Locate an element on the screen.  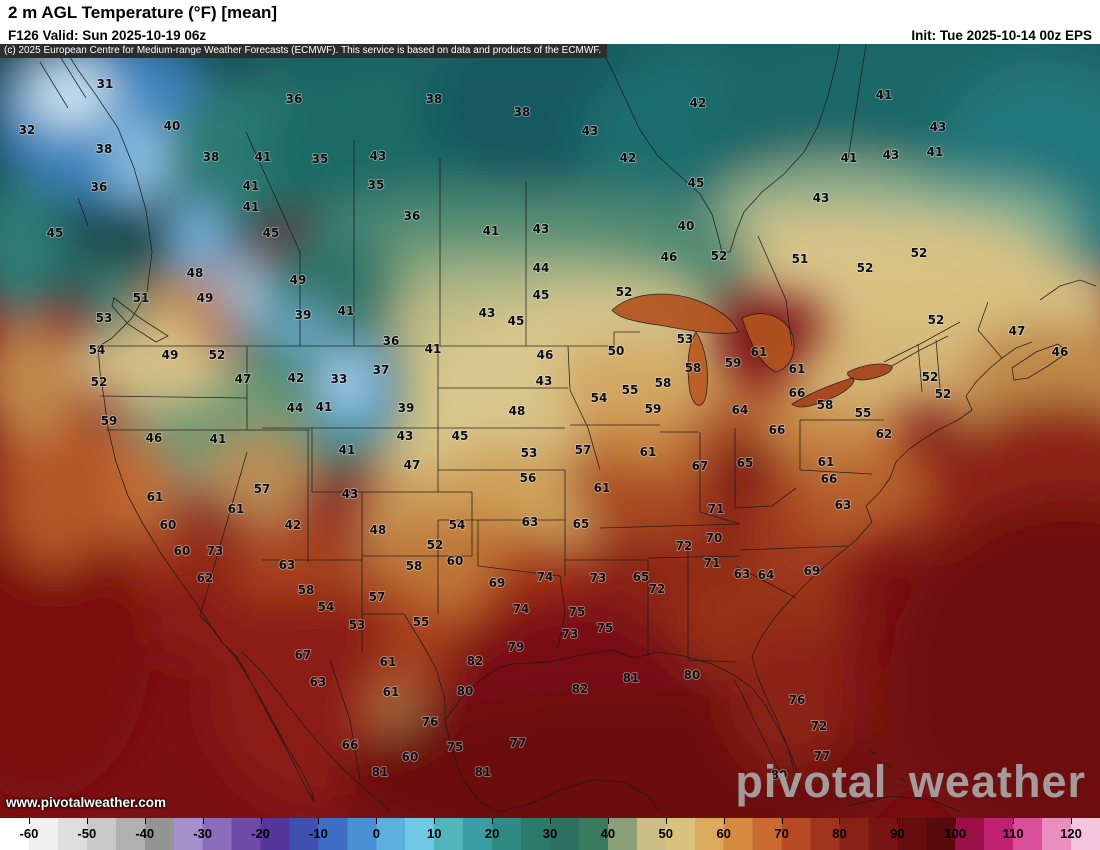
colorbar-tick-label: 90 is located at coordinates (897, 833).